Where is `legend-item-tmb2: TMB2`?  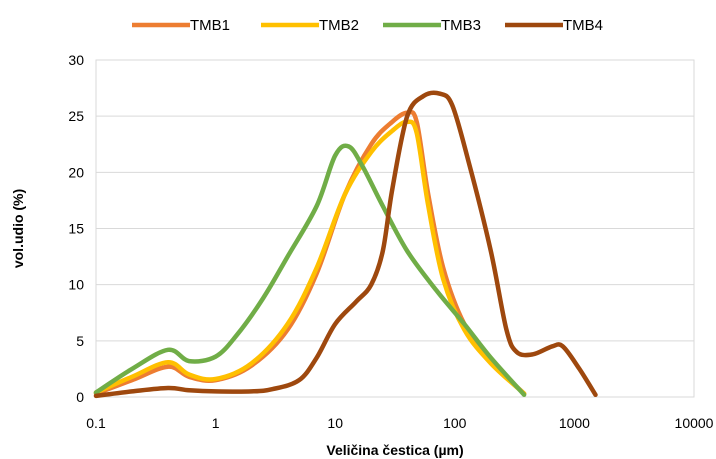
legend-item-tmb2: TMB2 is located at coordinates (310, 25).